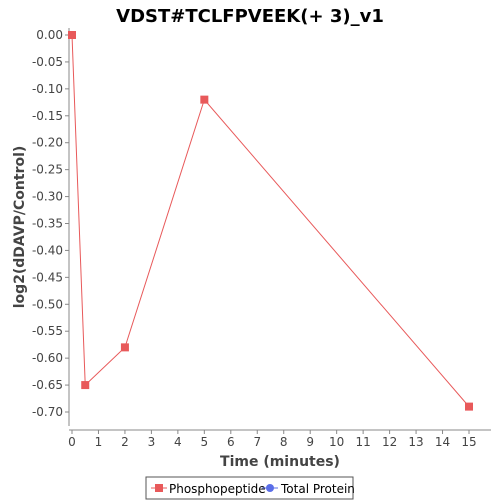  What do you see at coordinates (47, 250) in the screenshot?
I see `y-tick-label: -0.40` at bounding box center [47, 250].